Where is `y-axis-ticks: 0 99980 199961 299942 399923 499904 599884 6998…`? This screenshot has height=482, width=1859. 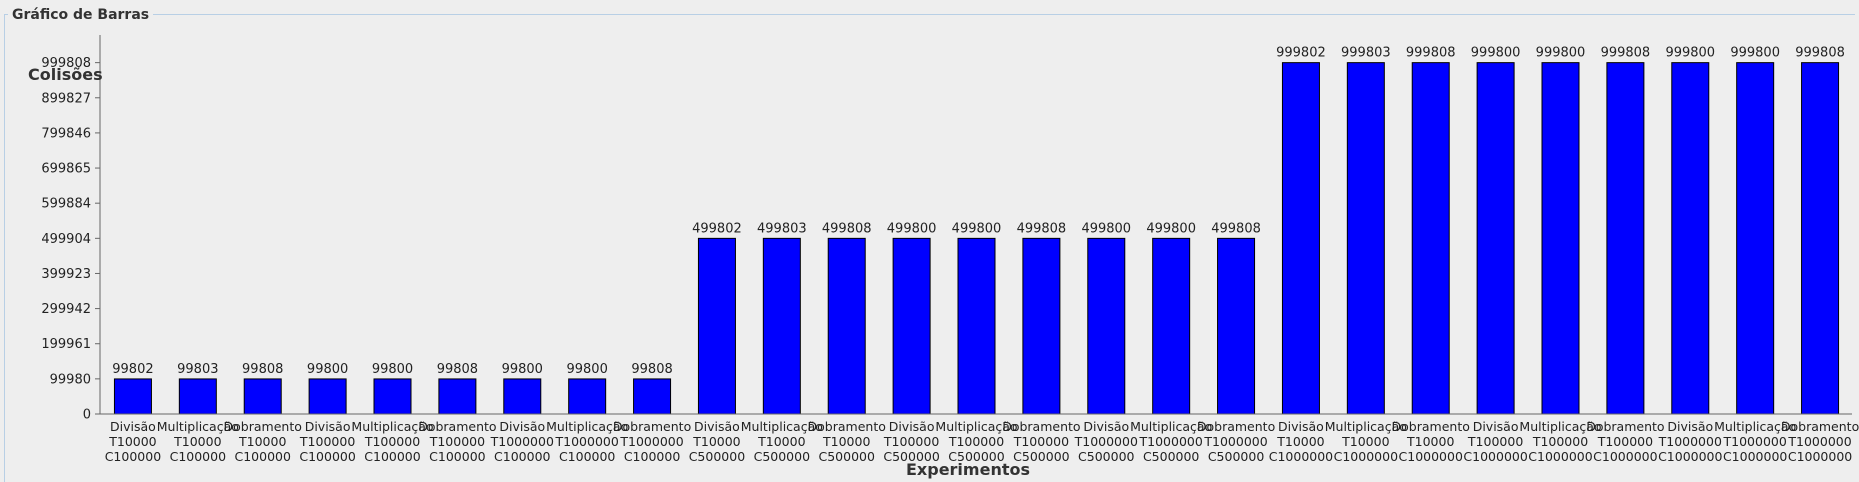 y-axis-ticks: 0 99980 199961 299942 399923 499904 599884 6998… is located at coordinates (70, 239).